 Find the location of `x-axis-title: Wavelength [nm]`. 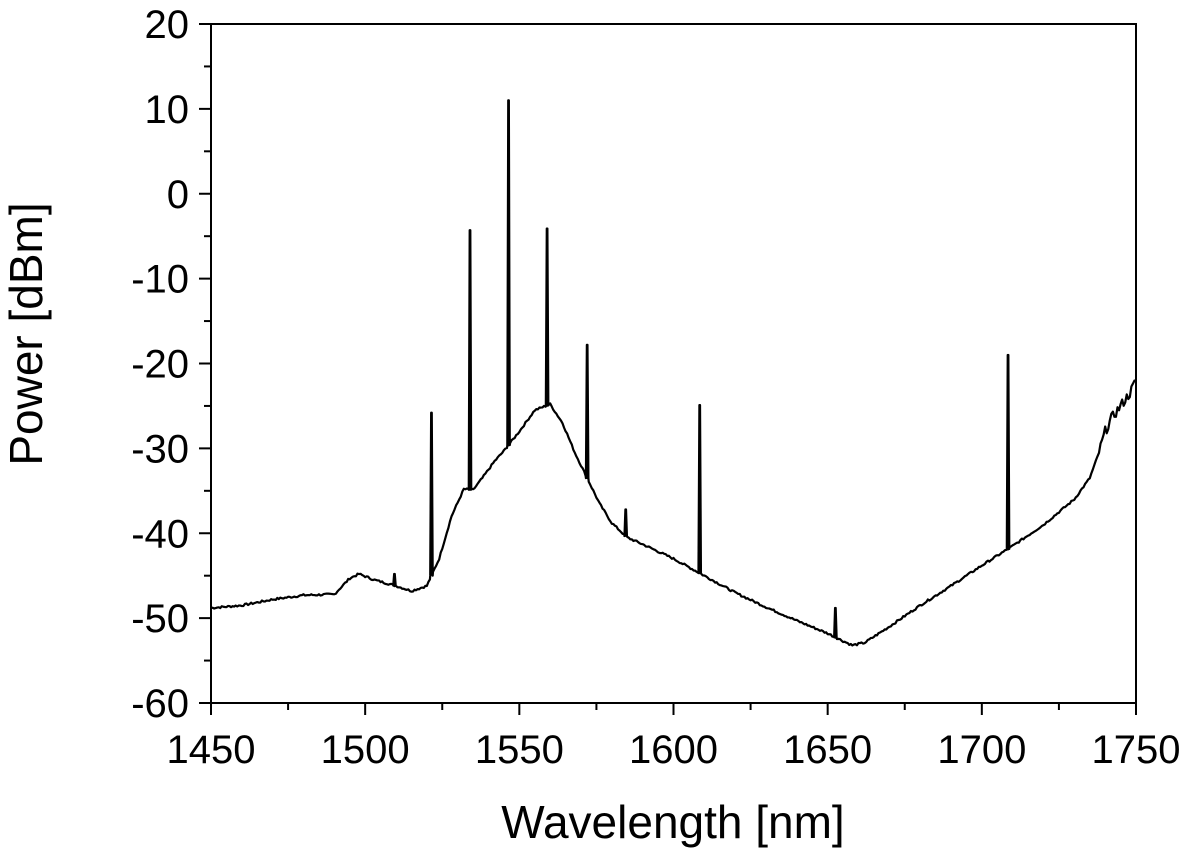

x-axis-title: Wavelength [nm] is located at coordinates (672, 822).